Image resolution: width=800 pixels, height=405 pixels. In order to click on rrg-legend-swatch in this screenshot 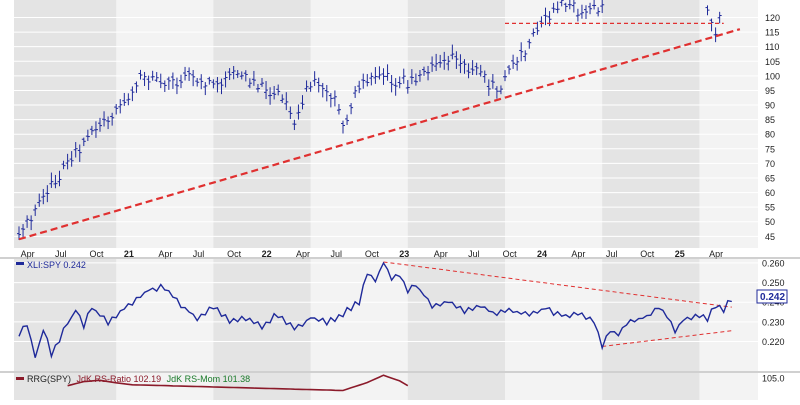, I will do `click(20, 378)`.